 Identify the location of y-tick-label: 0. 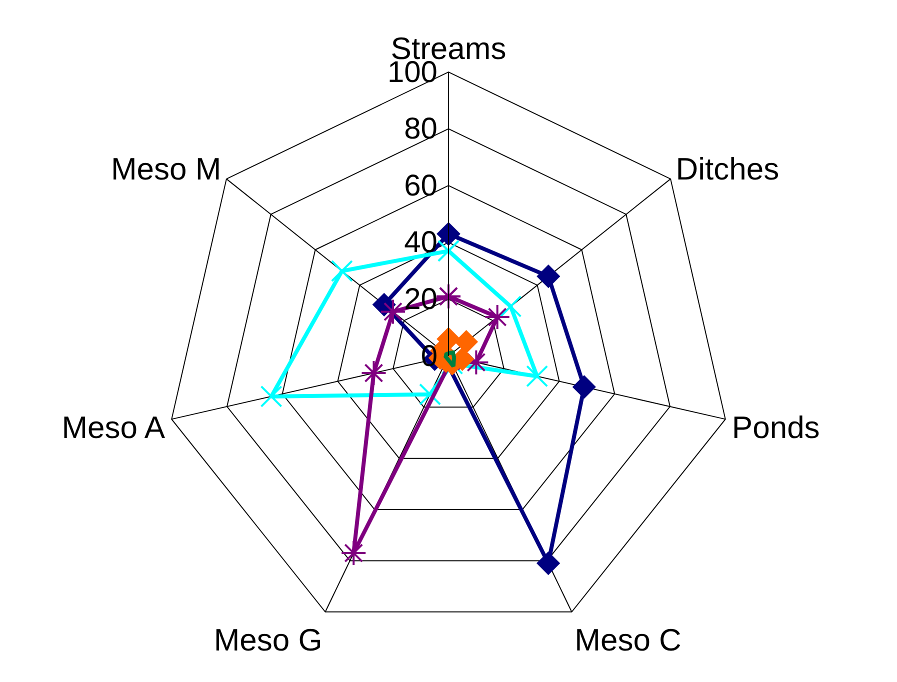
(429, 356).